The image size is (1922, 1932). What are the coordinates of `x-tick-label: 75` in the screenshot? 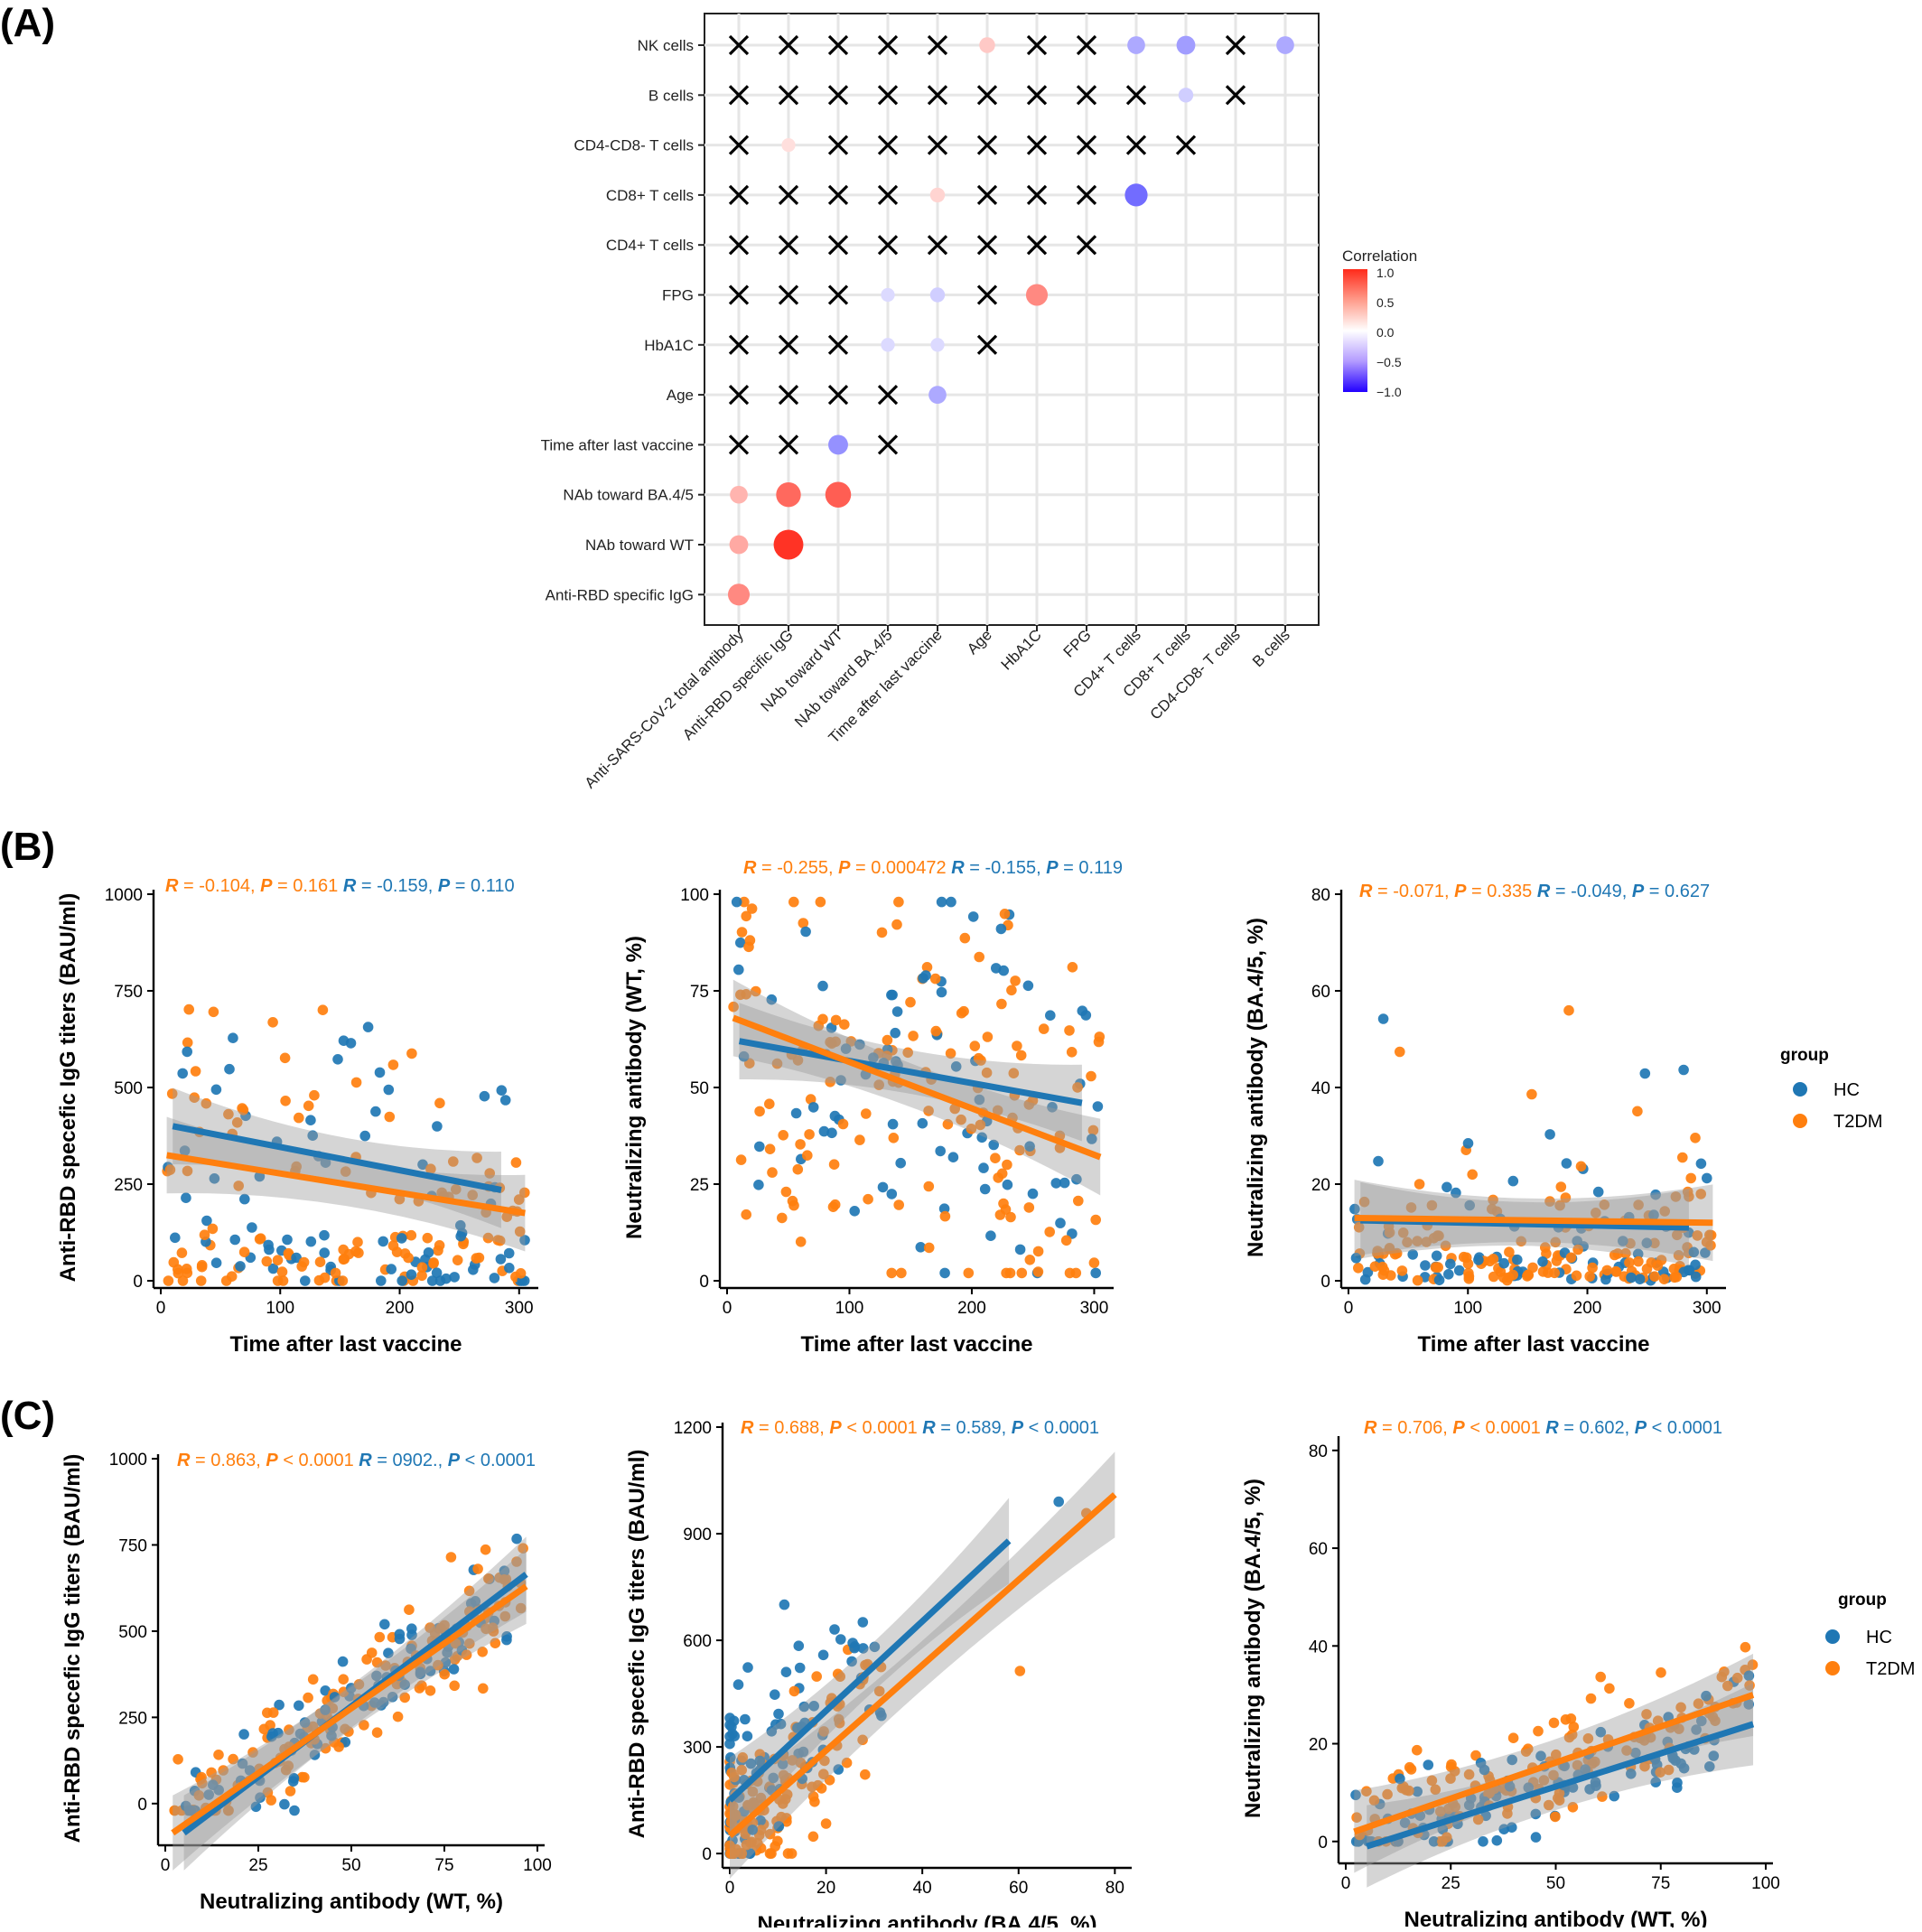 It's located at (443, 1865).